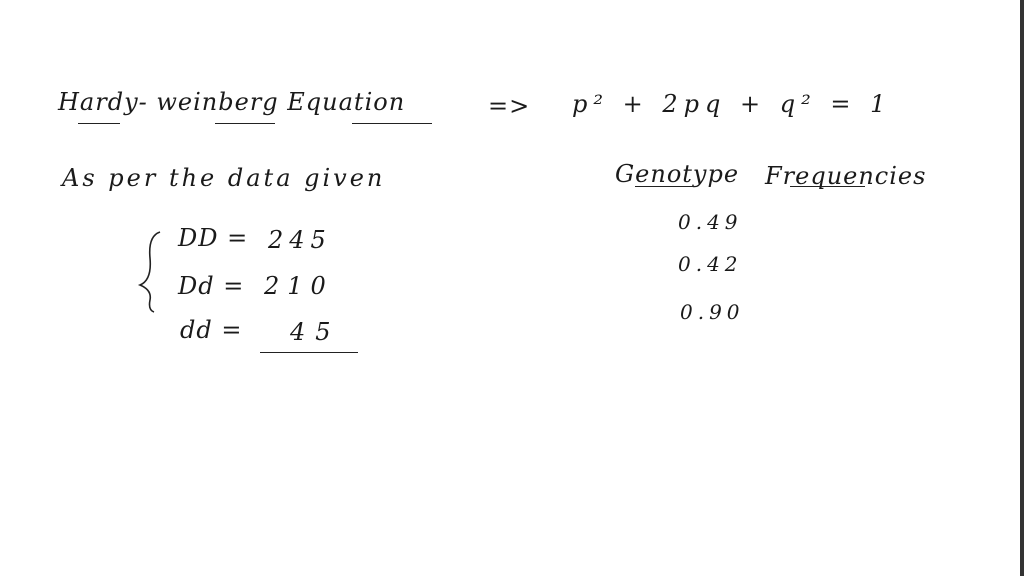 Image resolution: width=1024 pixels, height=576 pixels. I want to click on count-dd-het-value: 210, so click(299, 286).